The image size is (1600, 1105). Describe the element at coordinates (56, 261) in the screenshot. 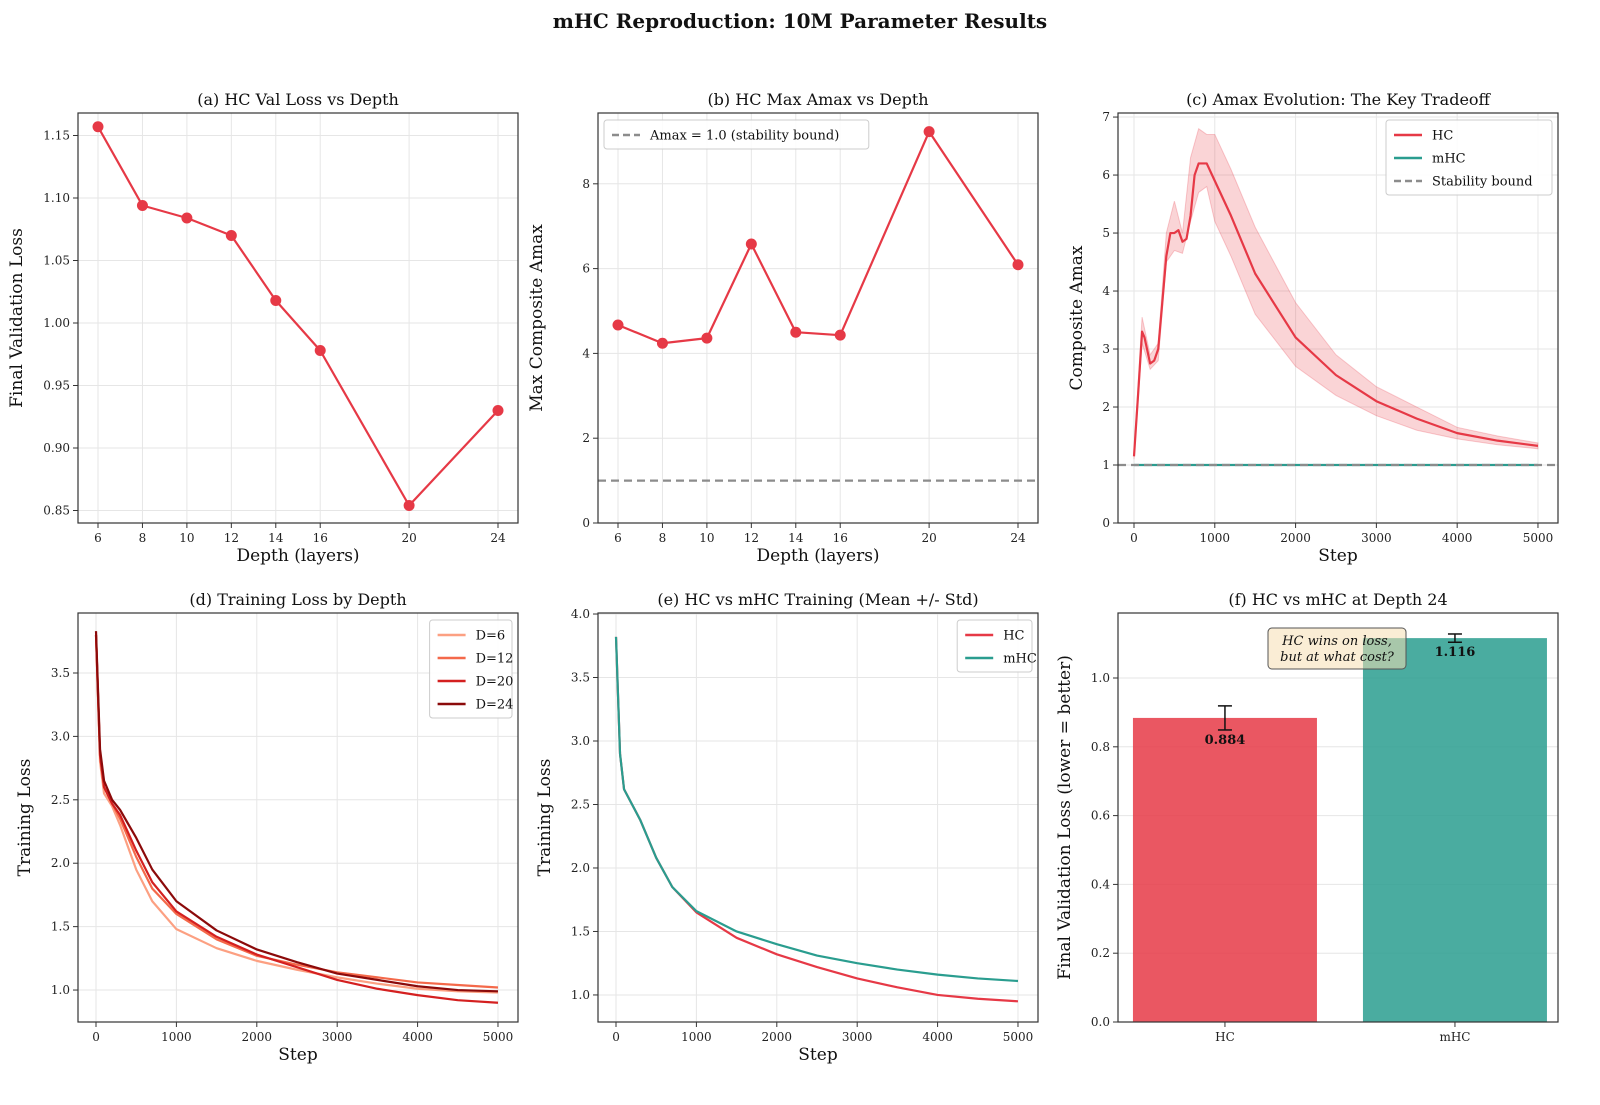

I see `y-tick-label: 1.05` at that location.